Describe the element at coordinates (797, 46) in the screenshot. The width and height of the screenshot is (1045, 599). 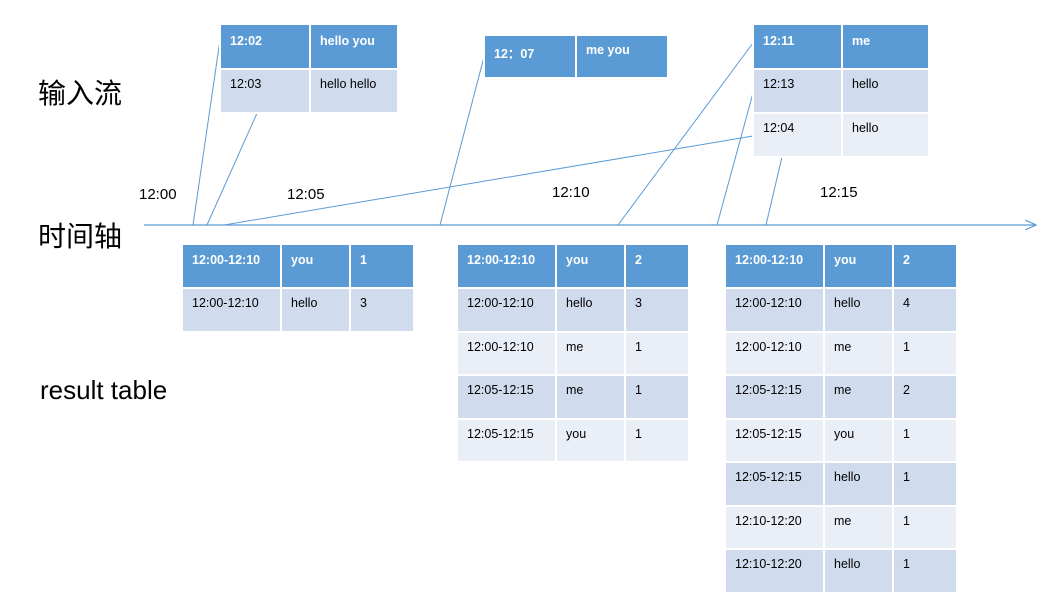
I see `table-cell: 12:11` at that location.